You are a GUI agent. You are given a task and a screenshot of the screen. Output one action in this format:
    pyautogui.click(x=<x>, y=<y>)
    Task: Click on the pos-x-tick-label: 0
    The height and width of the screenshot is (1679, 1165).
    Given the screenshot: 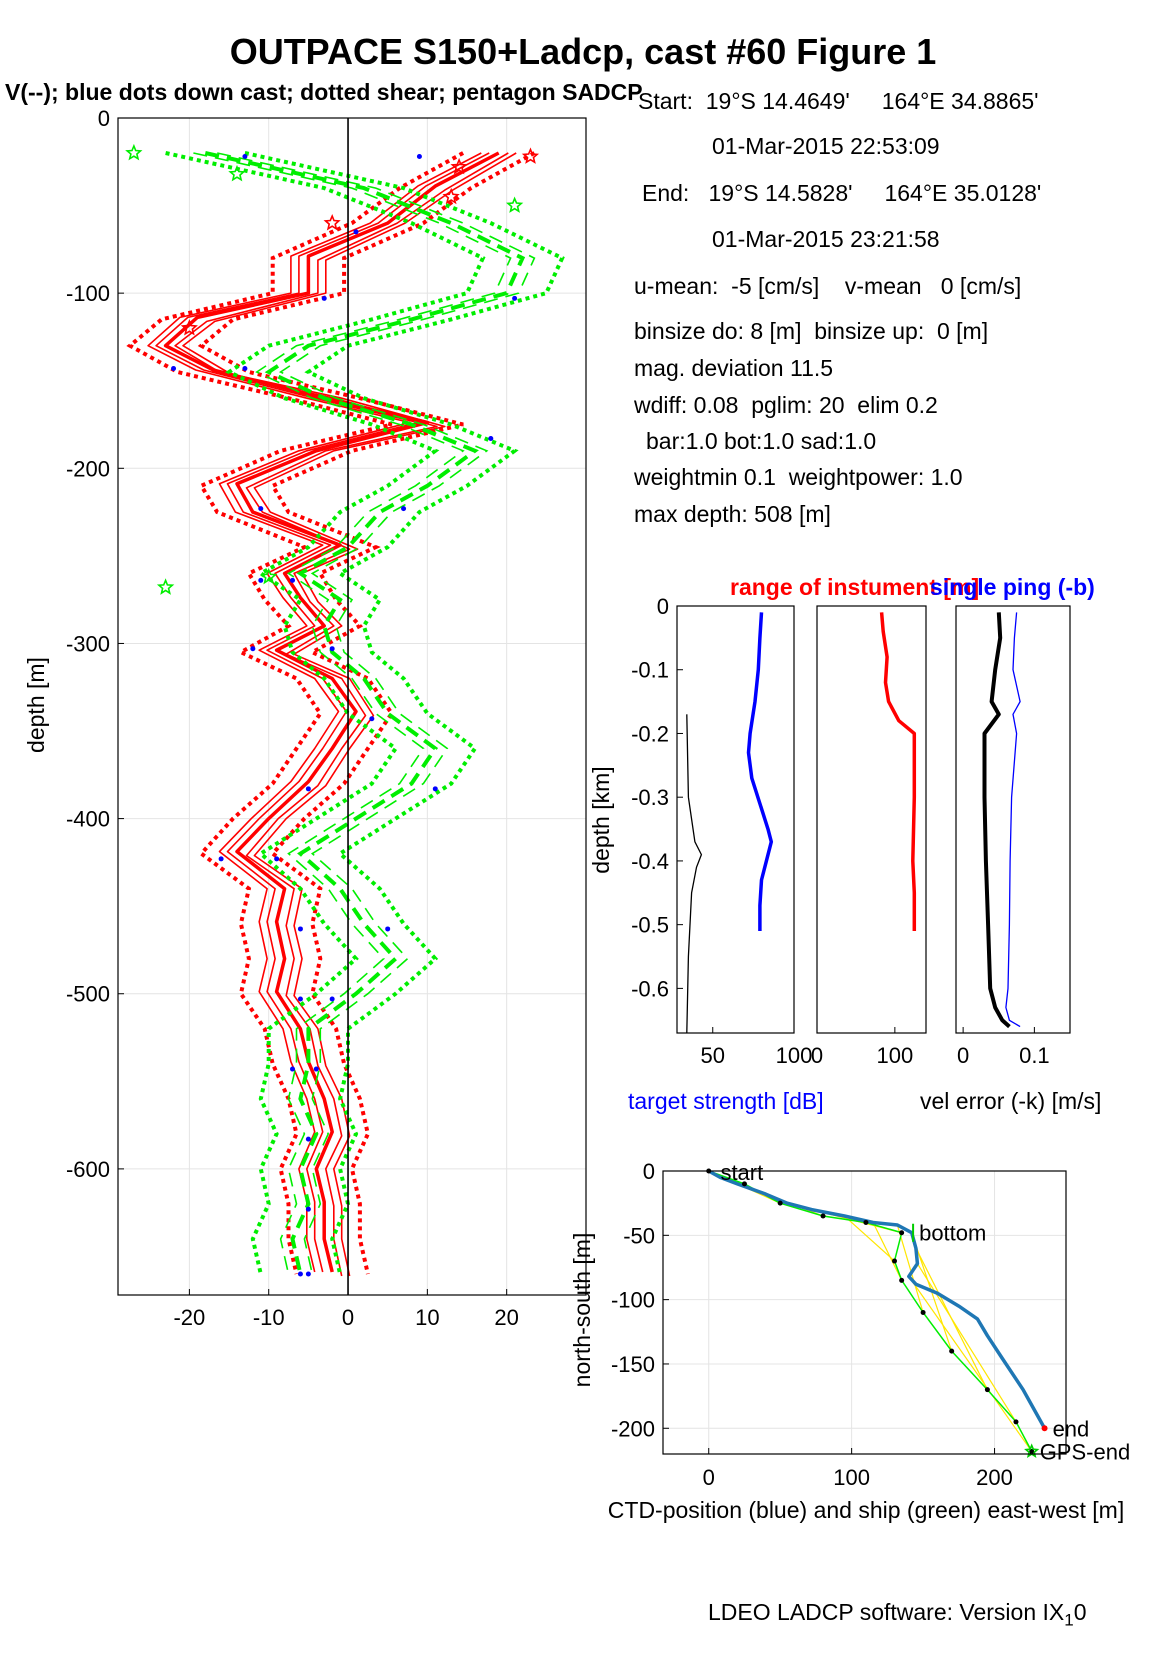 What is the action you would take?
    pyautogui.click(x=709, y=1477)
    